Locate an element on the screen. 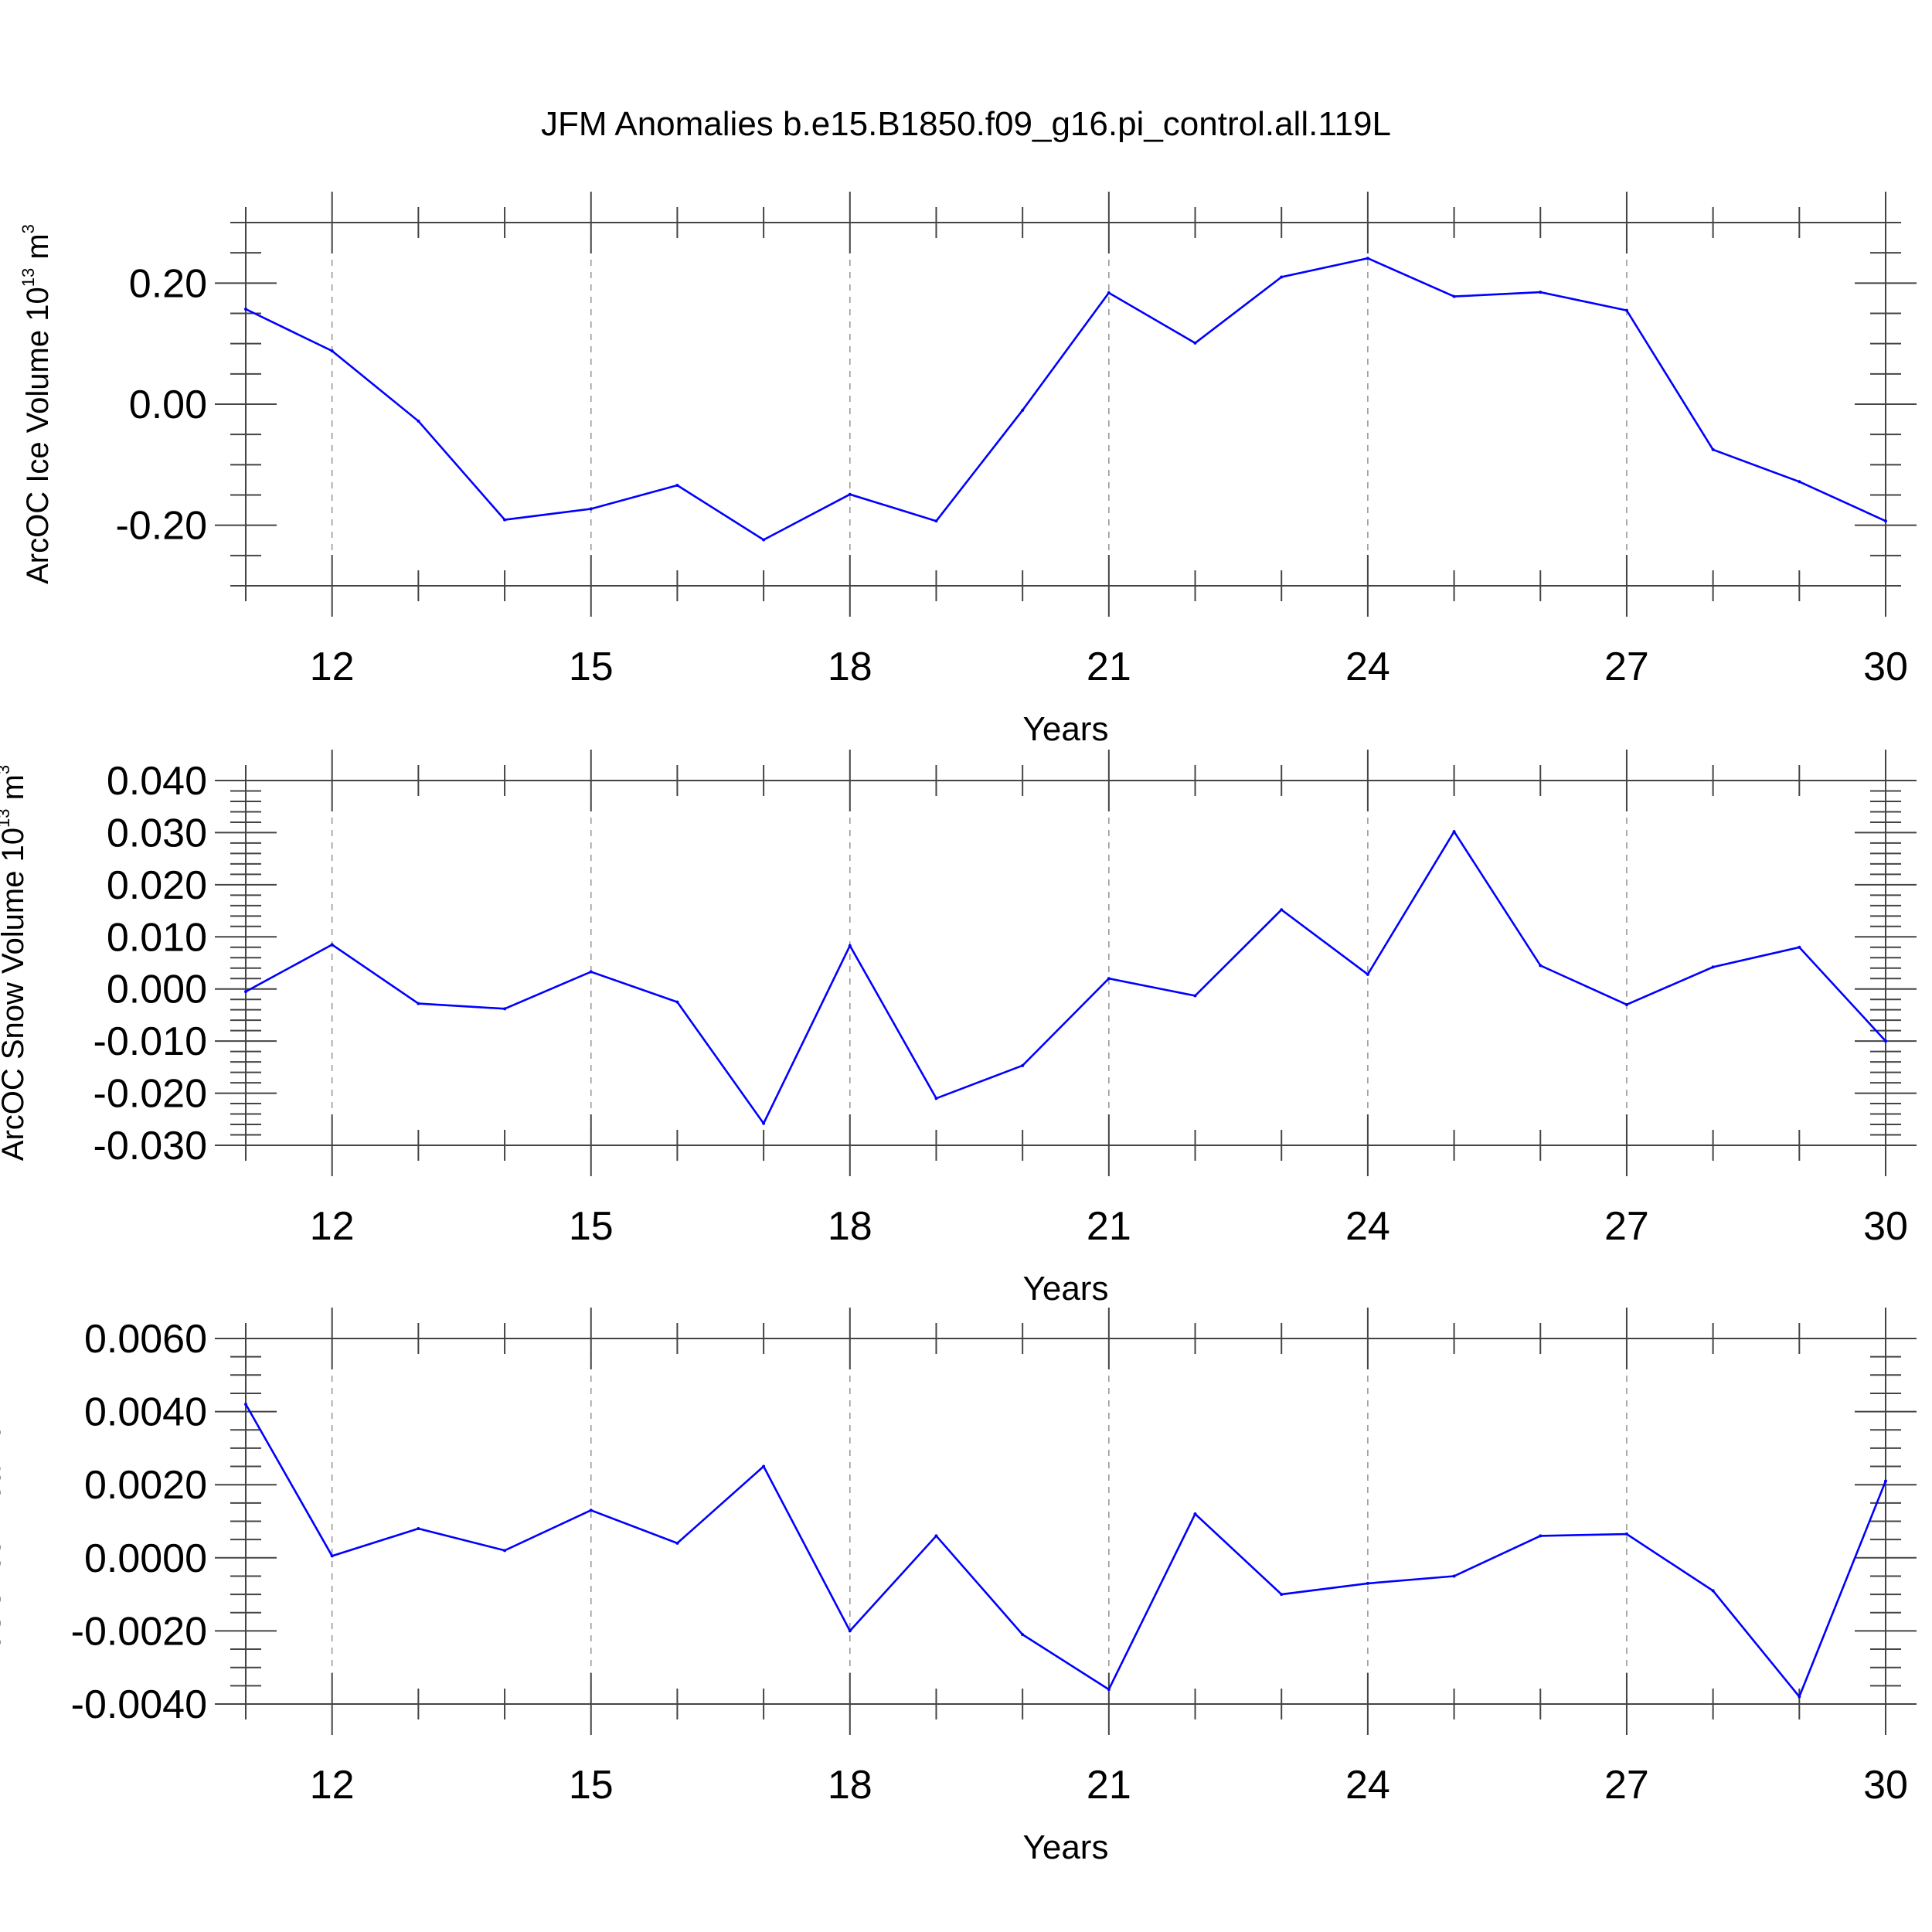  y-axis-label: ArcOC Ice Volume 1013 m3 is located at coordinates (37, 404).